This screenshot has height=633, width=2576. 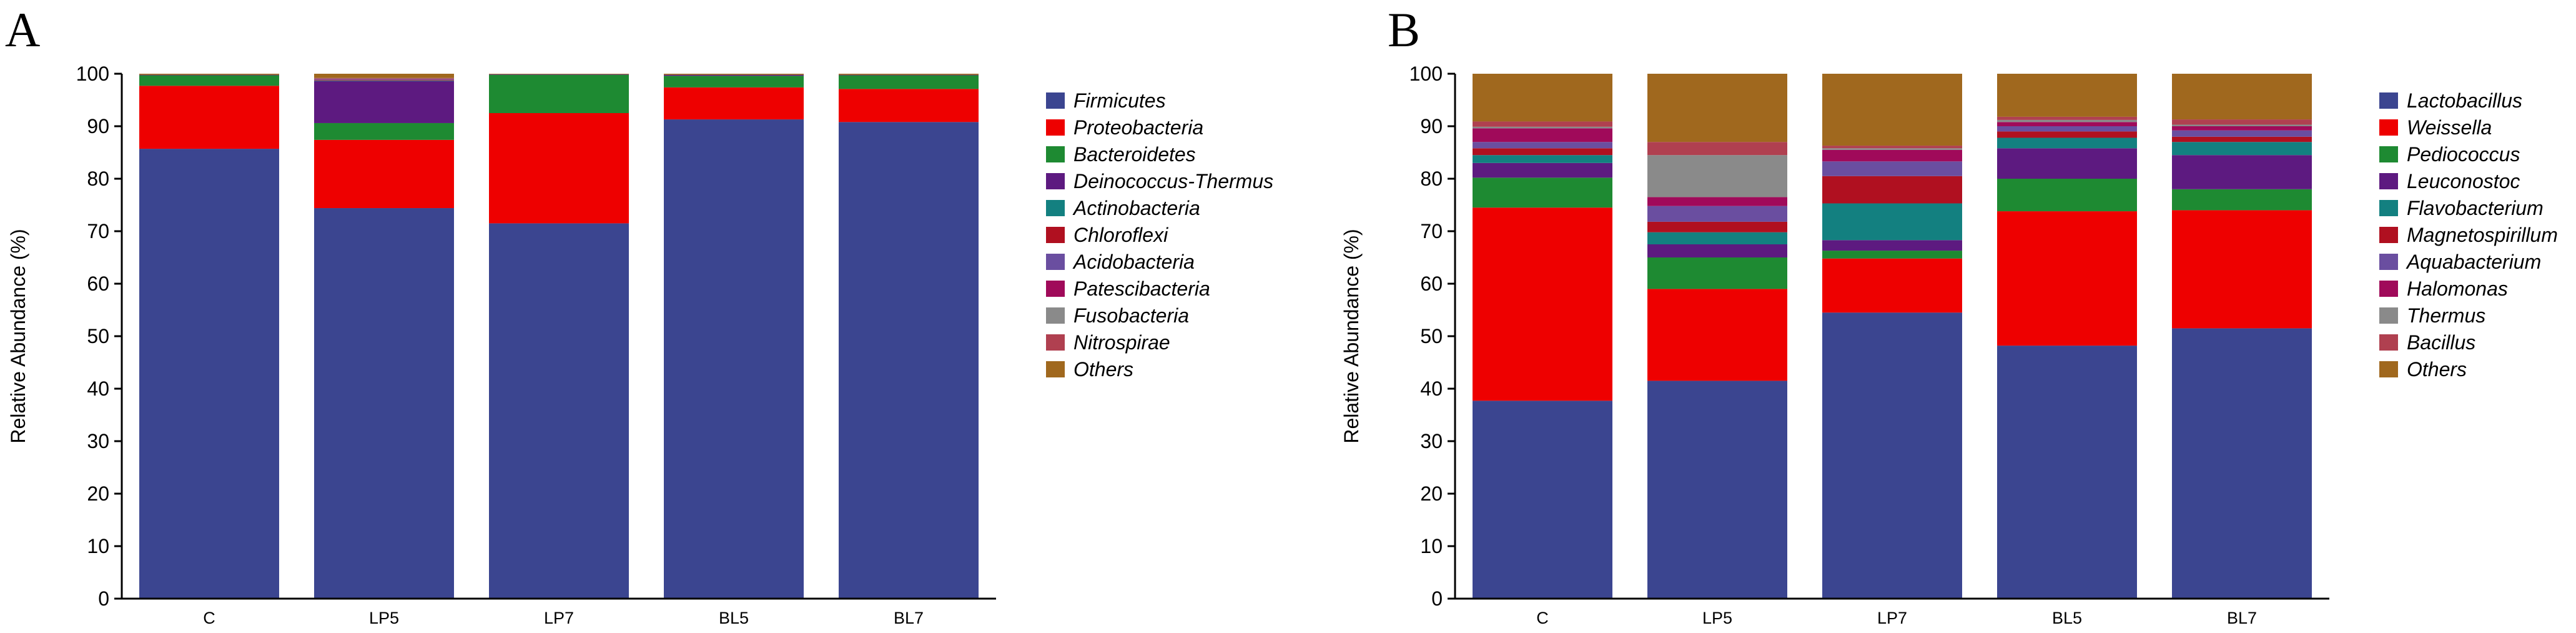 I want to click on bar-segment-c-pediococcus, so click(x=1542, y=192).